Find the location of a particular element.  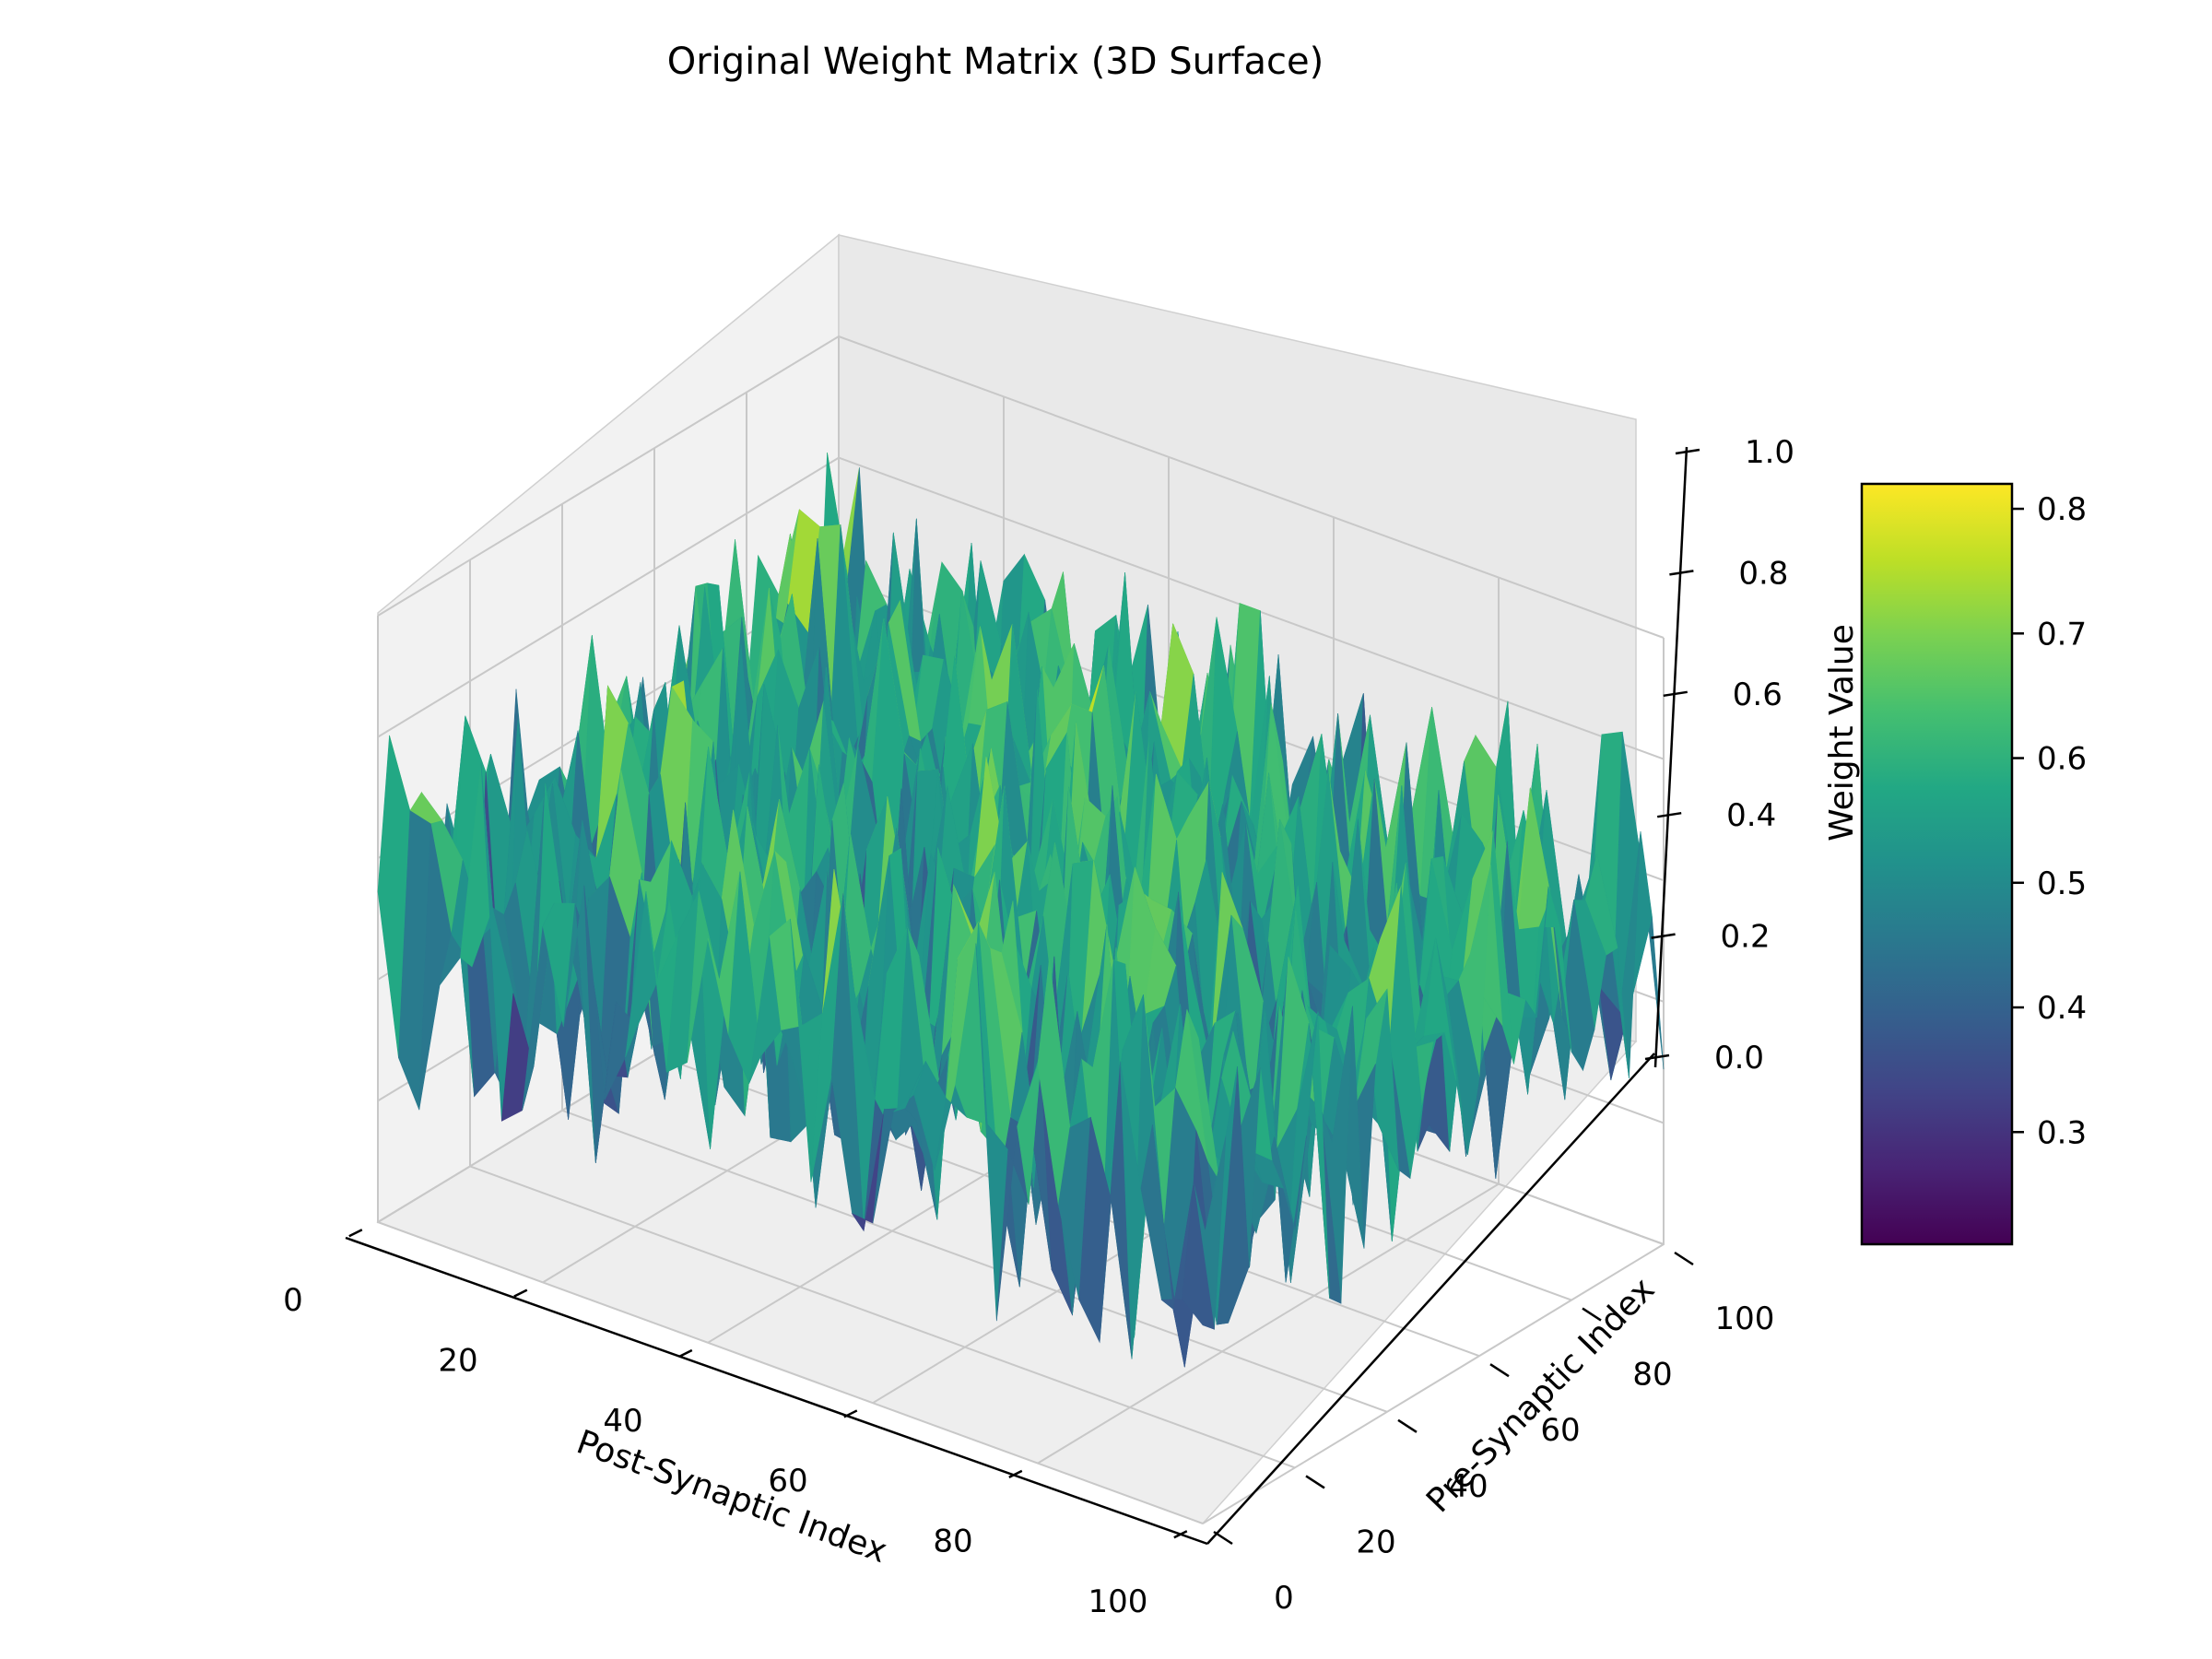

y-tick-label: 100 is located at coordinates (1745, 1318).